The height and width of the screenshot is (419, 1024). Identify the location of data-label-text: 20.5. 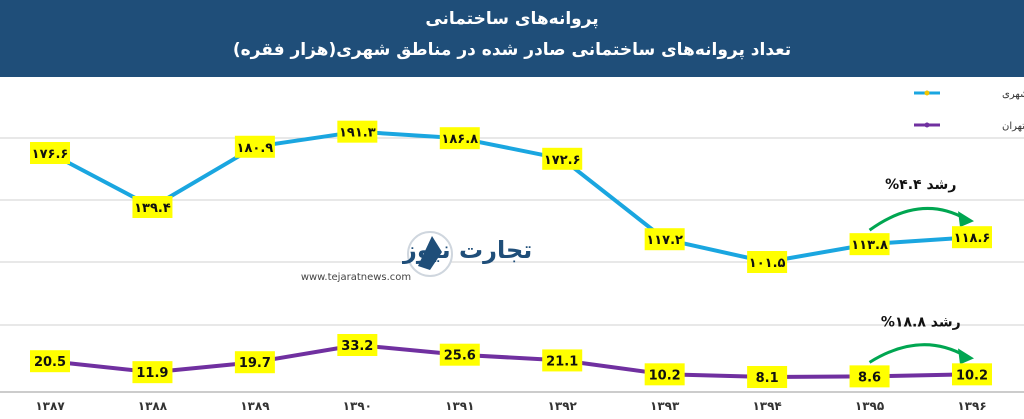
(50, 362).